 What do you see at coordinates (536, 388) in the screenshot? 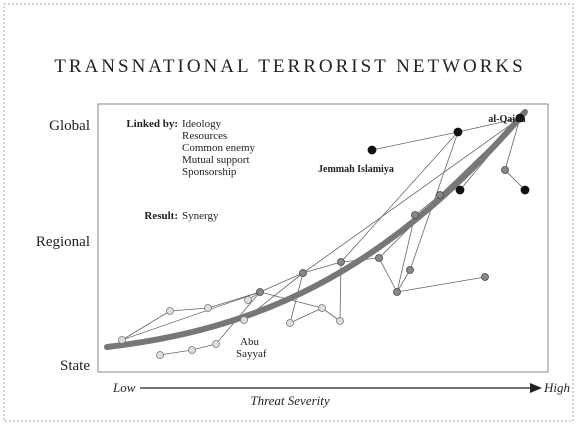
I see `arrow-head` at bounding box center [536, 388].